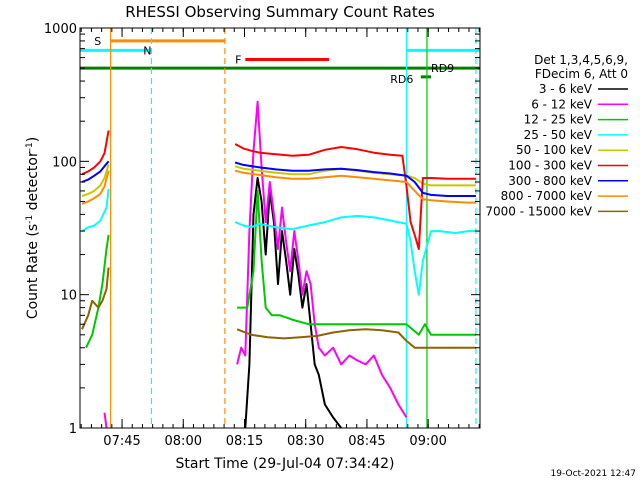 This screenshot has height=480, width=640. What do you see at coordinates (562, 104) in the screenshot?
I see `legend-label: 6 - 12 keV` at bounding box center [562, 104].